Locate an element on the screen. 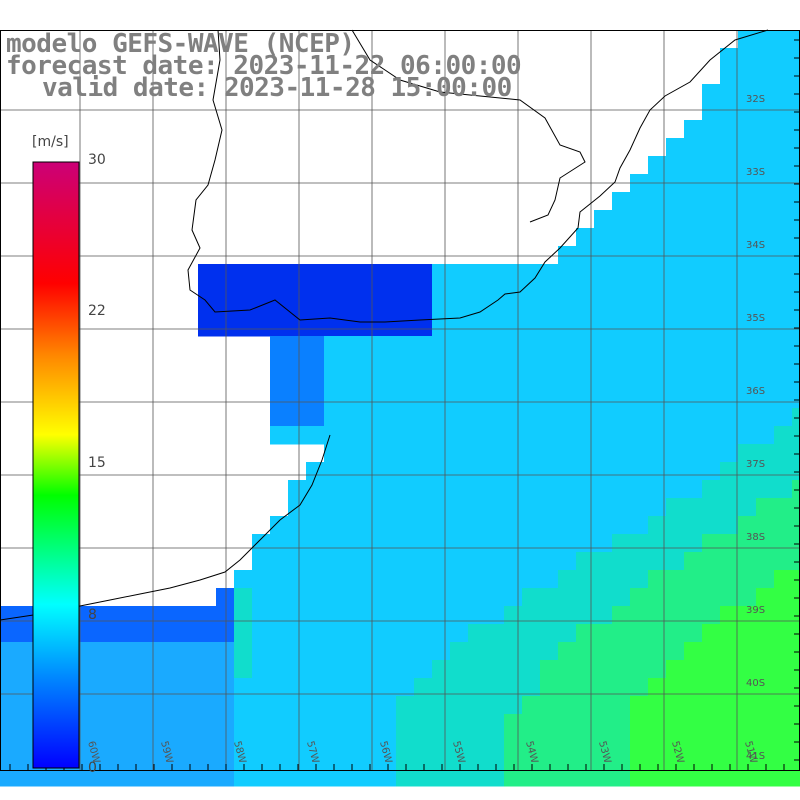  river-border is located at coordinates (468, 126).